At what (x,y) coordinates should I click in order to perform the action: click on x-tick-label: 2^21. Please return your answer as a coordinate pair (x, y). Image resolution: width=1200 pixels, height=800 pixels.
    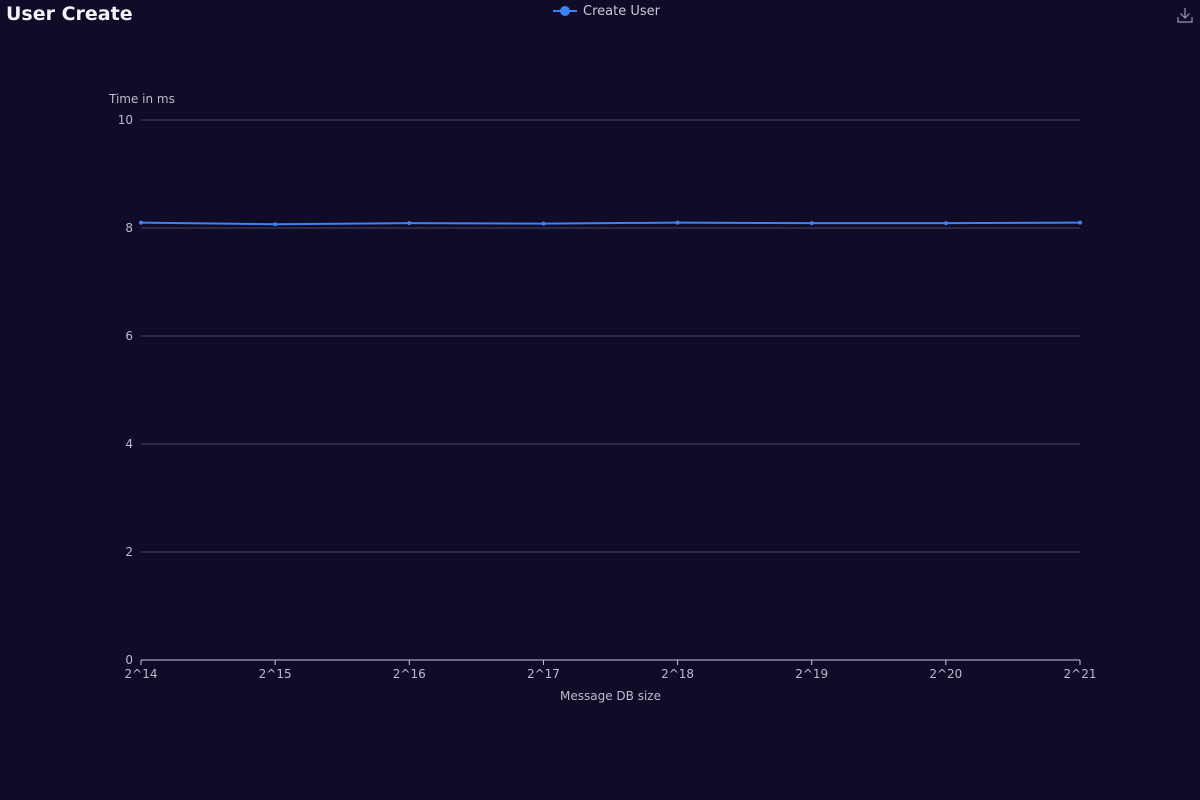
    Looking at the image, I should click on (1080, 674).